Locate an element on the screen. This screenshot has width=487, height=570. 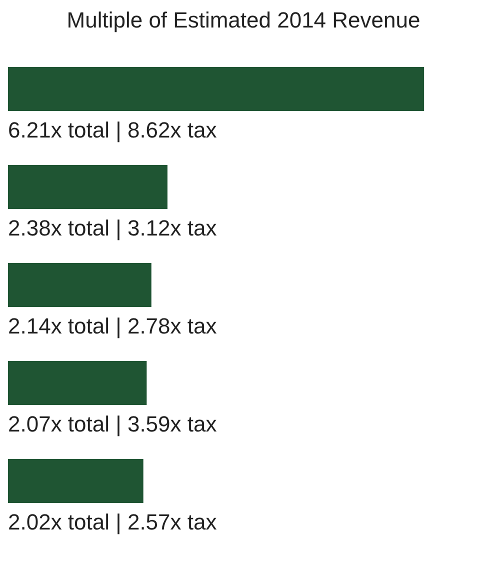
data-label: 2.07x total | 3.59x tax is located at coordinates (112, 424).